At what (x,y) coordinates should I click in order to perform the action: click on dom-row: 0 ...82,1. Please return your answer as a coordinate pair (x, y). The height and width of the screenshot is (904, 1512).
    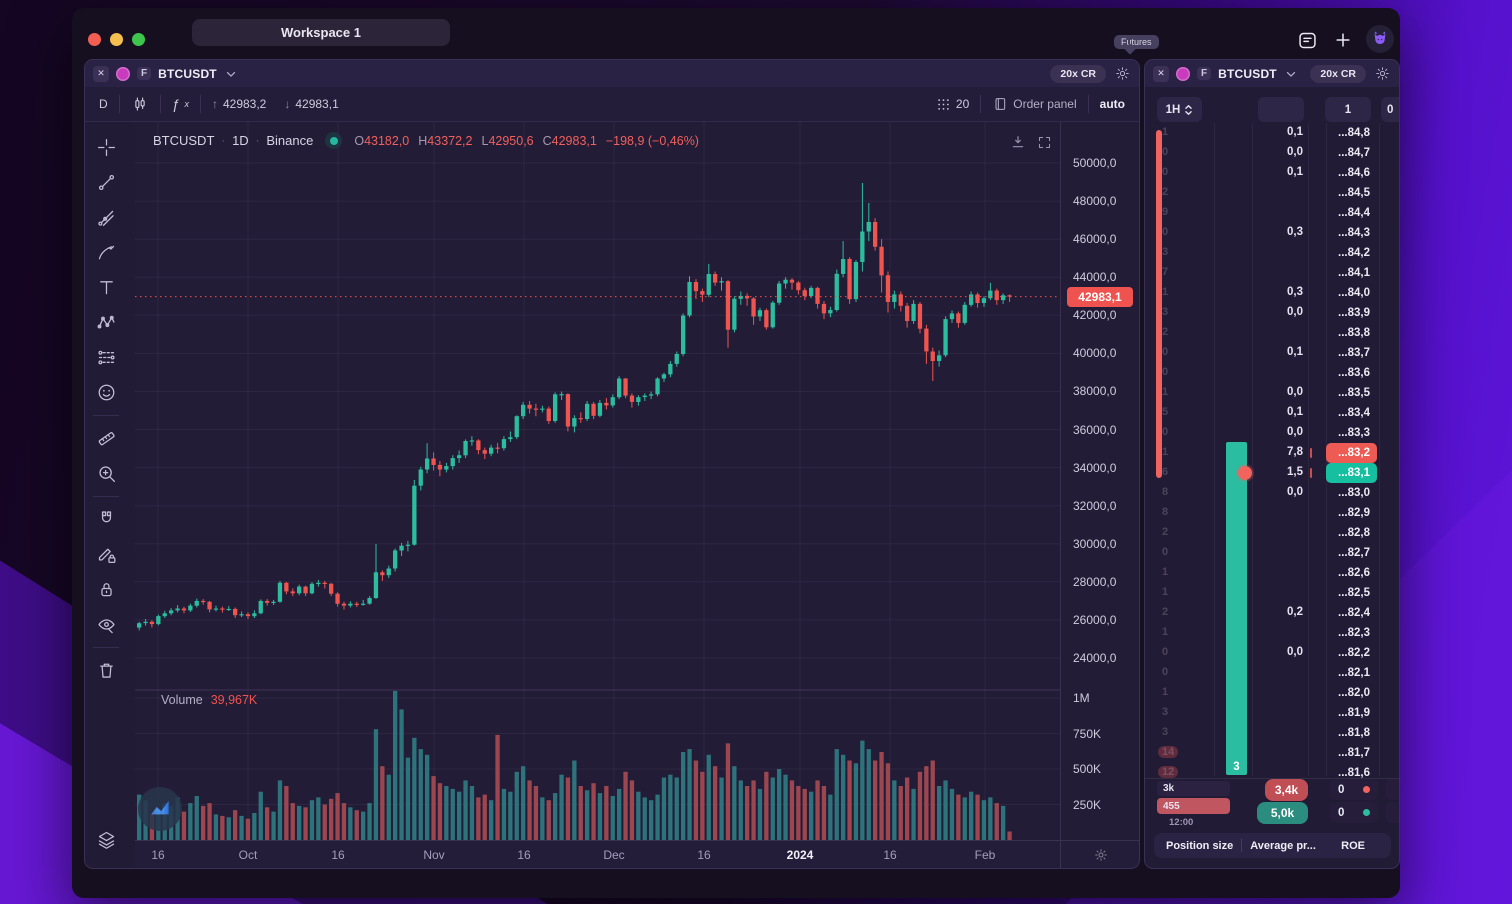
    Looking at the image, I should click on (1272, 673).